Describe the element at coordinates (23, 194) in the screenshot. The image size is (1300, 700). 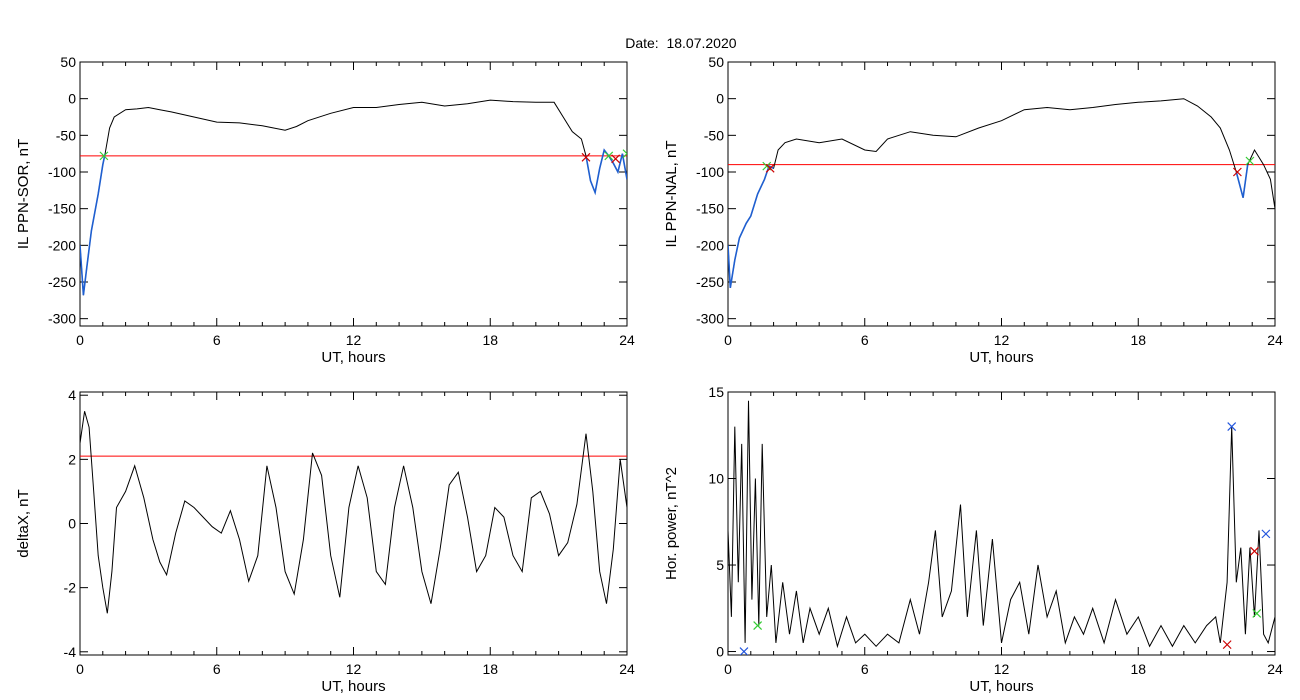
I see `y-axis-label: IL PPN-SOR, nT` at that location.